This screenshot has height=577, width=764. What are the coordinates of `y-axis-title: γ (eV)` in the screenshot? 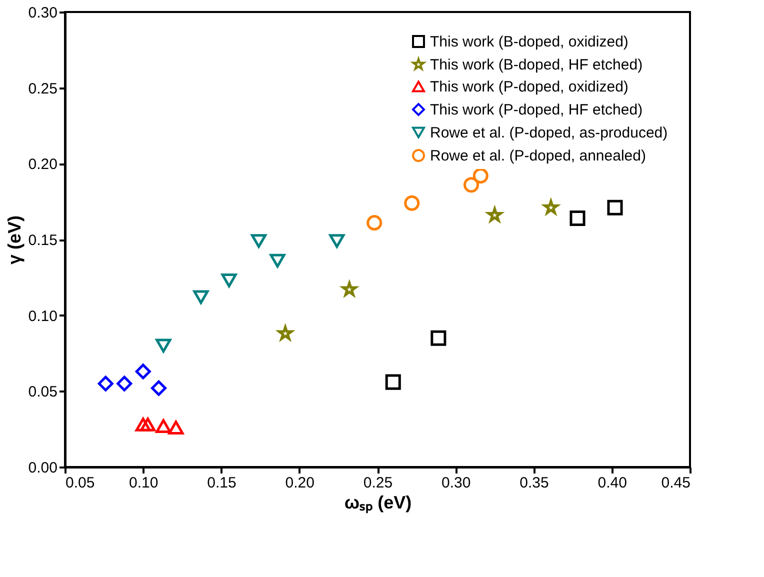 It's located at (14, 240).